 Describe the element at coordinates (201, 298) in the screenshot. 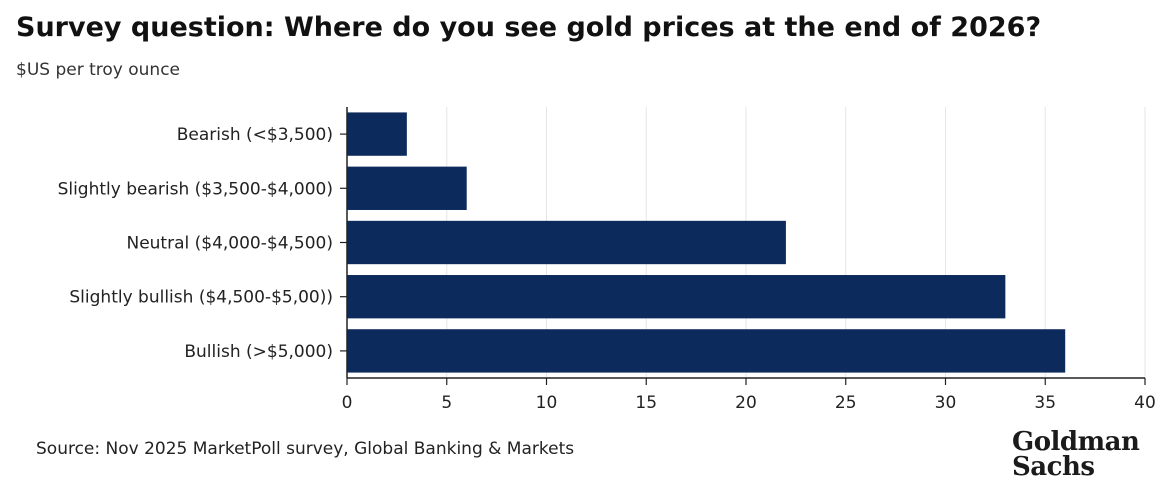

I see `category-label-3: Slightly bullish ($4,500-$5,00))` at that location.